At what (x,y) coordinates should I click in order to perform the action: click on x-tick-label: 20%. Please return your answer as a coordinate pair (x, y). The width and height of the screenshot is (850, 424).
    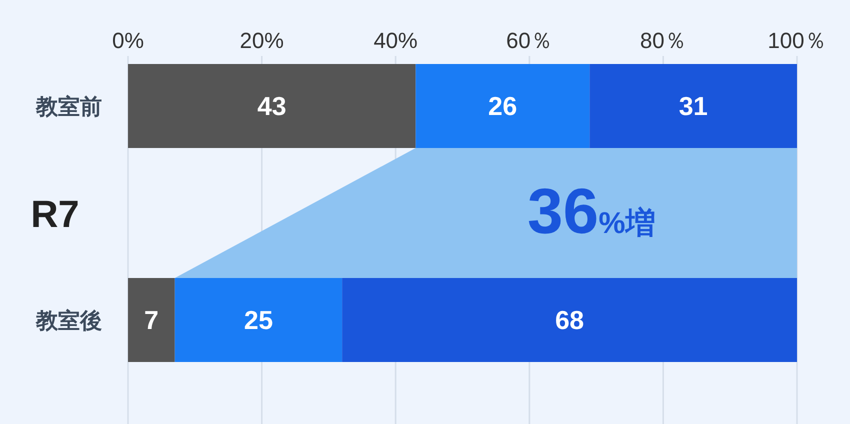
    Looking at the image, I should click on (262, 40).